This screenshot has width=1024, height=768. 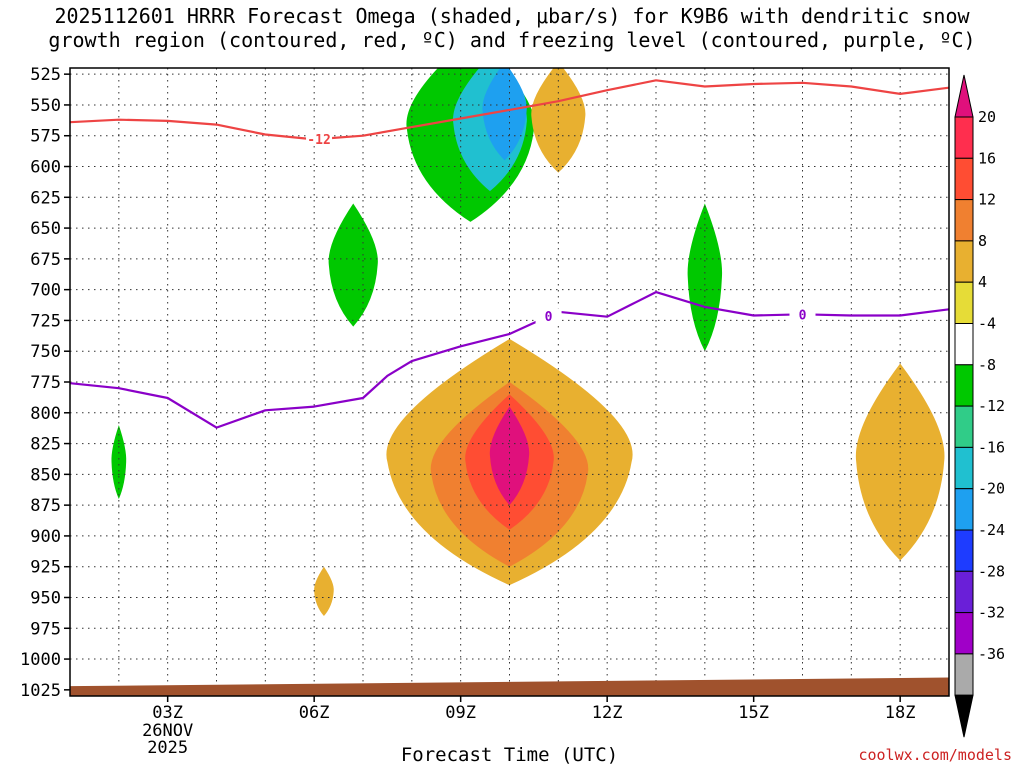 I want to click on x-tick-label-15Z: 15Z, so click(x=753, y=713).